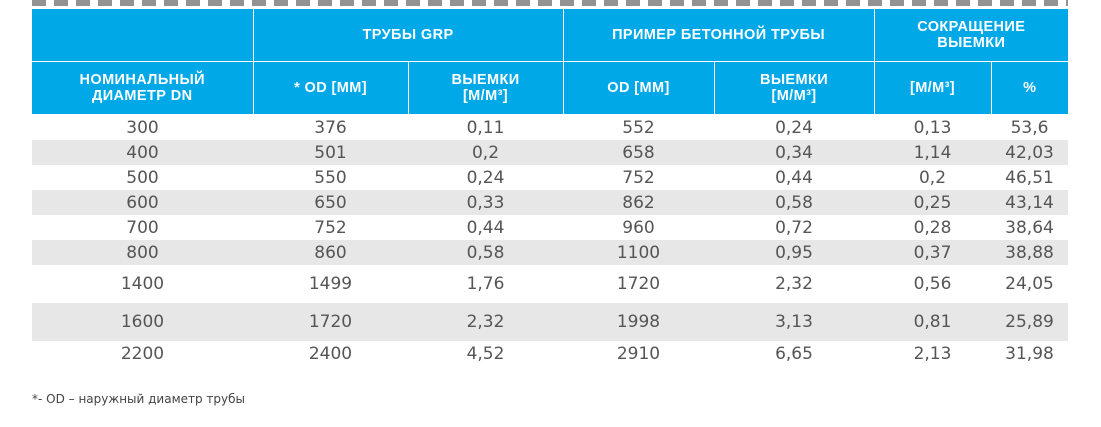 This screenshot has width=1101, height=427. Describe the element at coordinates (794, 127) in the screenshot. I see `cell-concrete-excavation: 0,24` at that location.